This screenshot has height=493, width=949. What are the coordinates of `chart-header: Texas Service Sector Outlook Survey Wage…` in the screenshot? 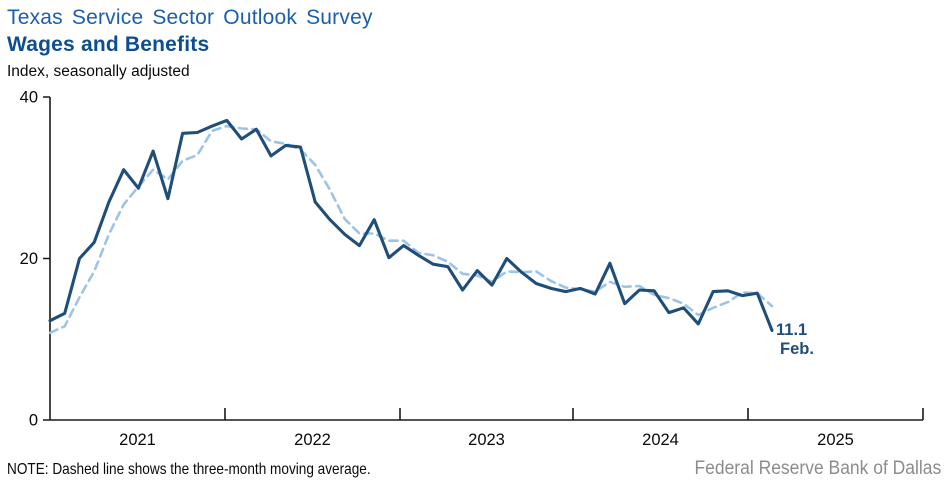 It's located at (190, 43).